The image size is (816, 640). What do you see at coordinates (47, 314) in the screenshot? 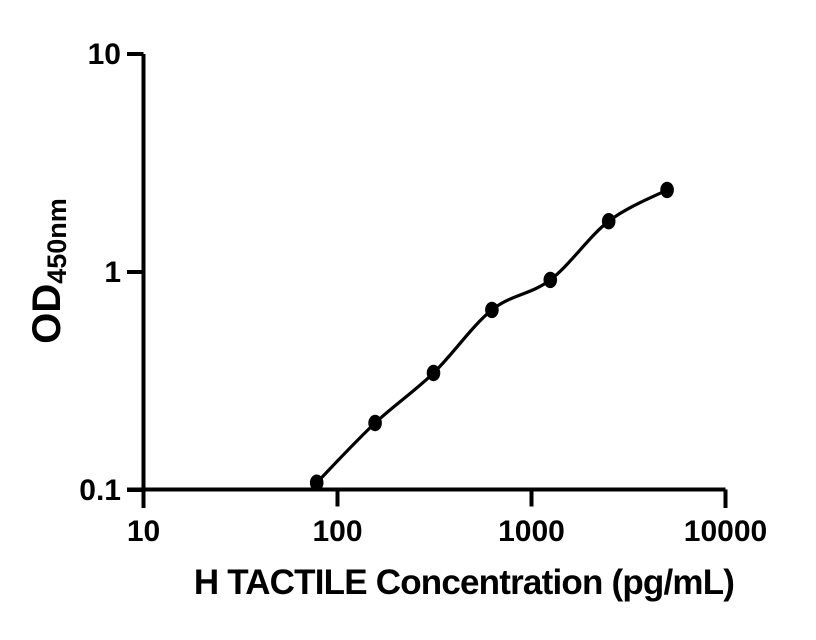
I see `y-axis-title-main: OD` at bounding box center [47, 314].